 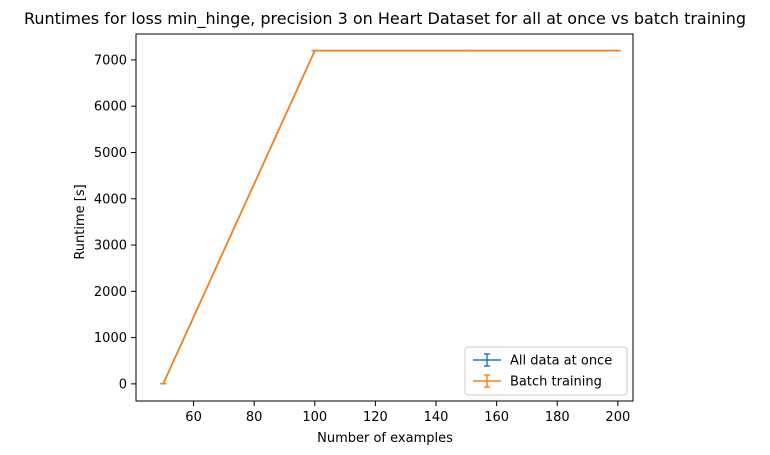 I want to click on legend-item: Batch training, so click(x=537, y=382).